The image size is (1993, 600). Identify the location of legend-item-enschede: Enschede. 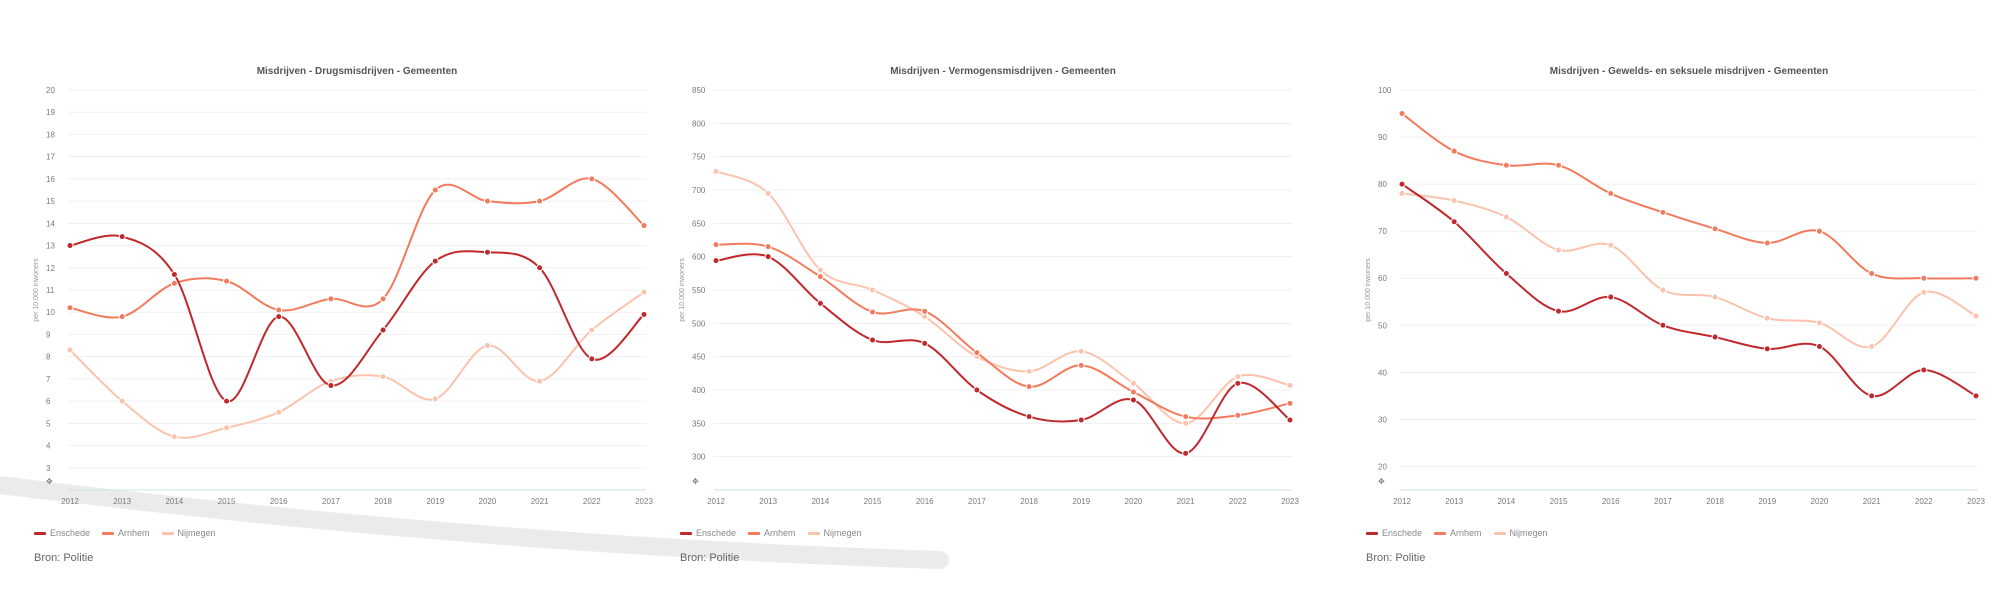
(708, 533).